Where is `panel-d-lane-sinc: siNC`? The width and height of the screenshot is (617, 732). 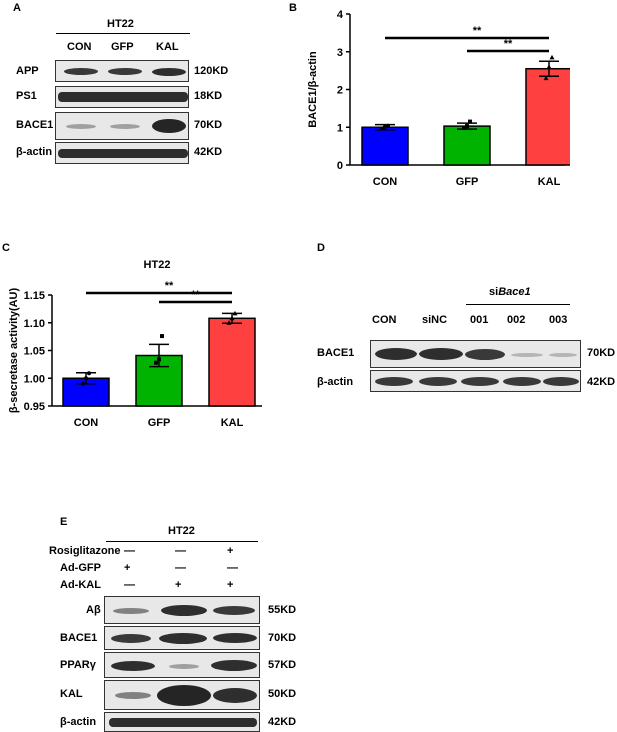 panel-d-lane-sinc: siNC is located at coordinates (435, 320).